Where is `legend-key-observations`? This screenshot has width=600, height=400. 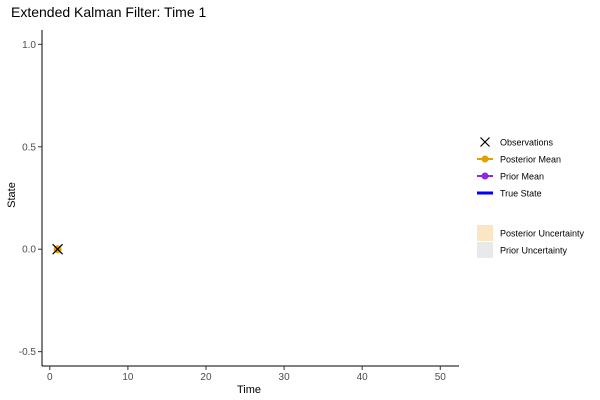
legend-key-observations is located at coordinates (485, 142).